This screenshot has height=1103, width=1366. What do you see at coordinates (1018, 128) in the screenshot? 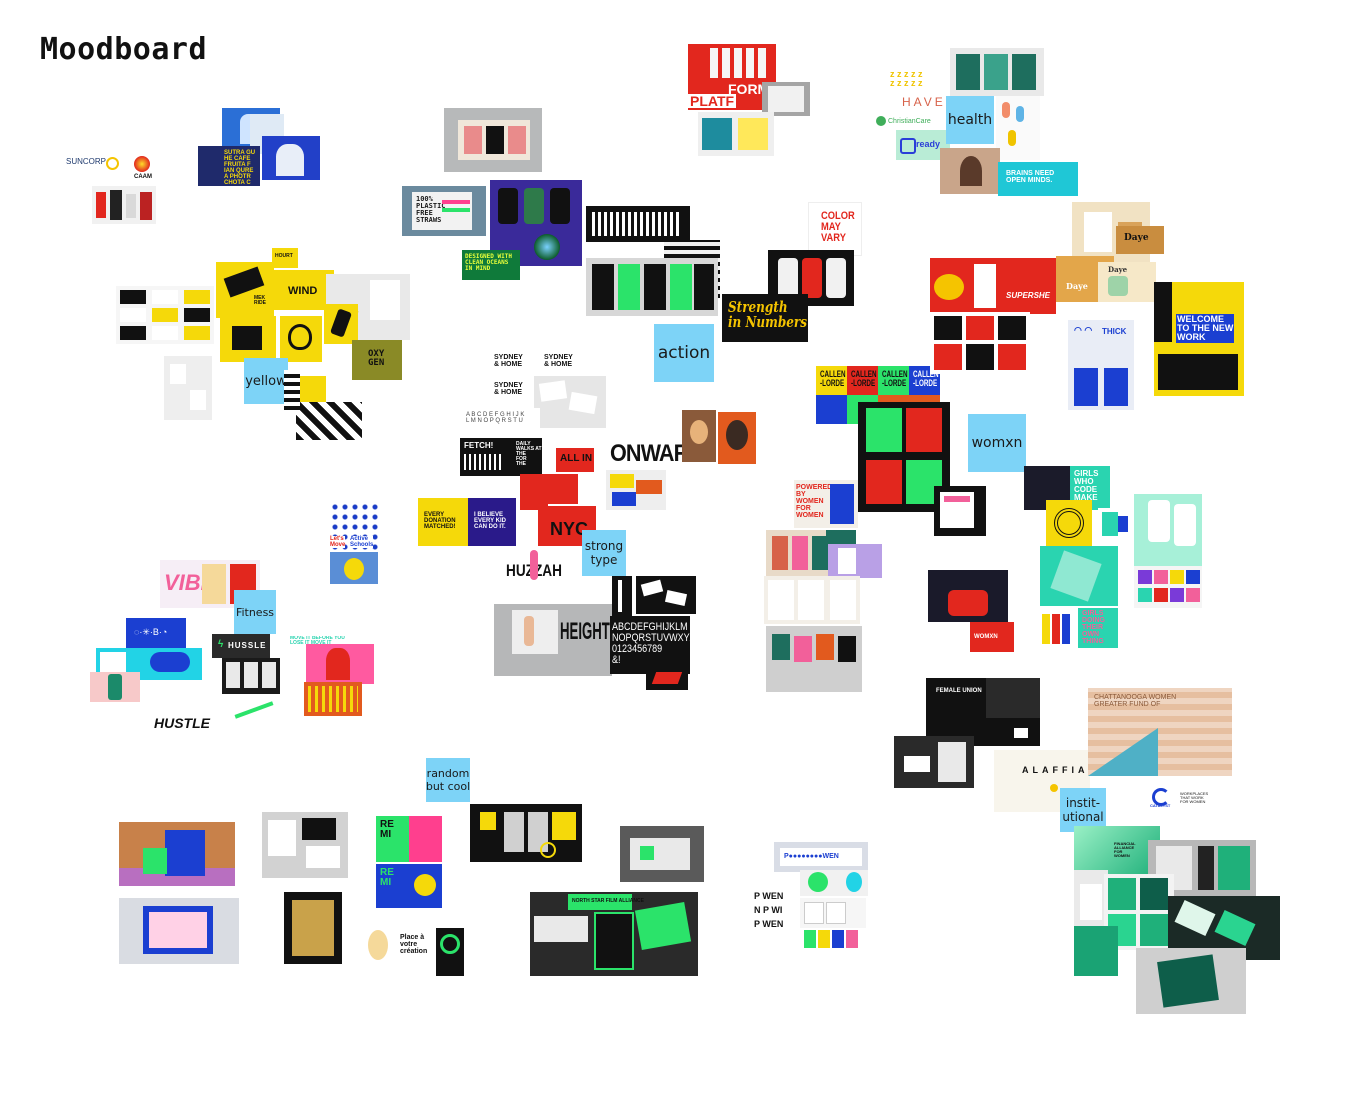
I see `illustrated-people-tile` at bounding box center [1018, 128].